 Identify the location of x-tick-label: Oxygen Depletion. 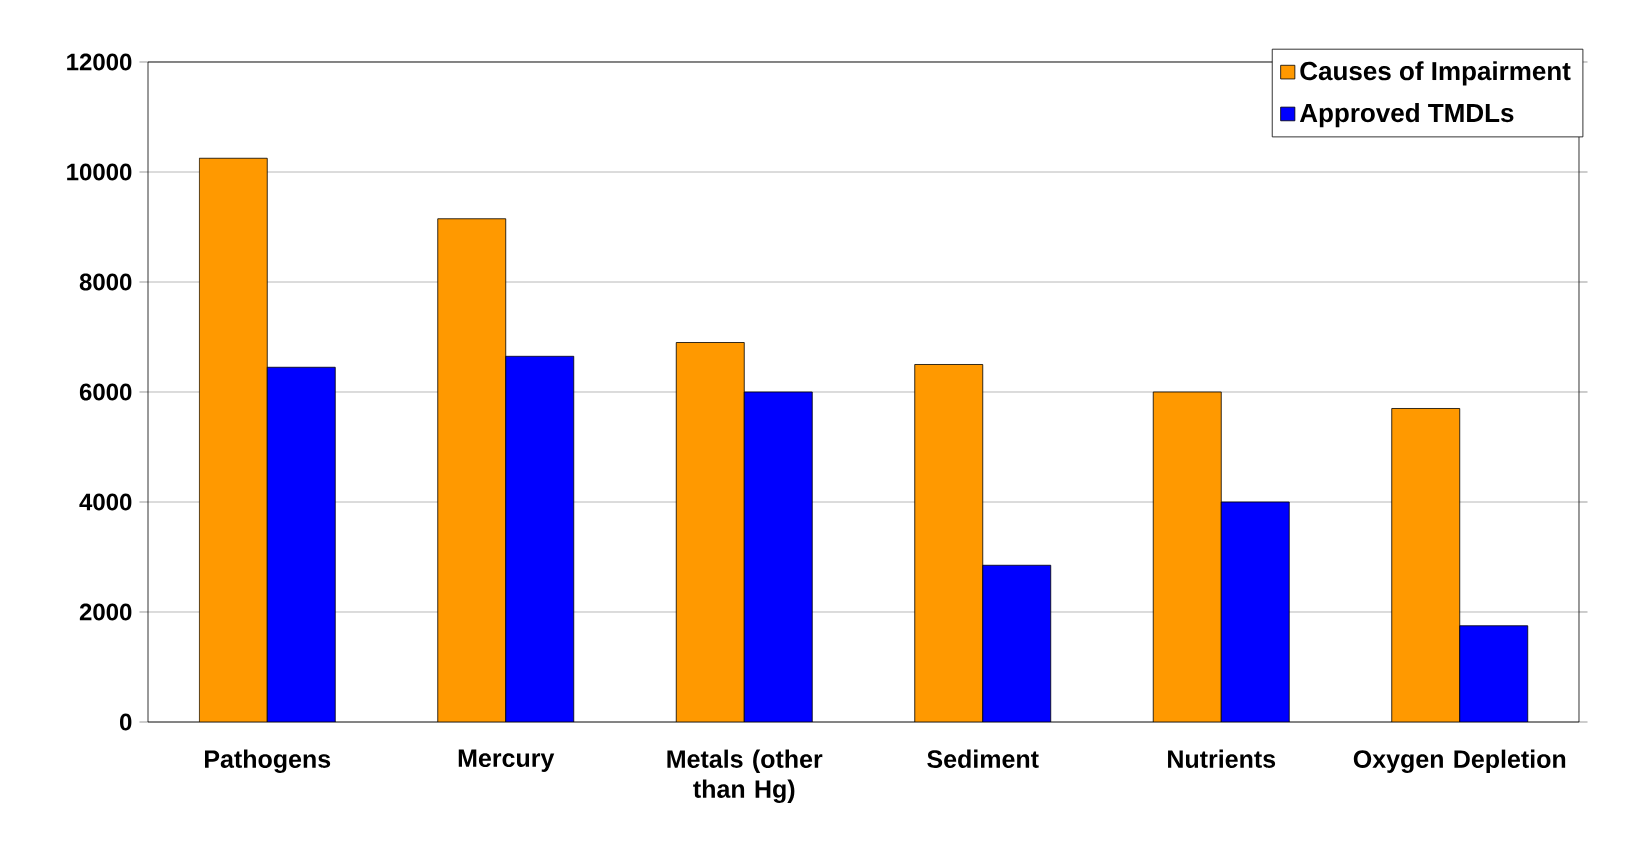
(1459, 761).